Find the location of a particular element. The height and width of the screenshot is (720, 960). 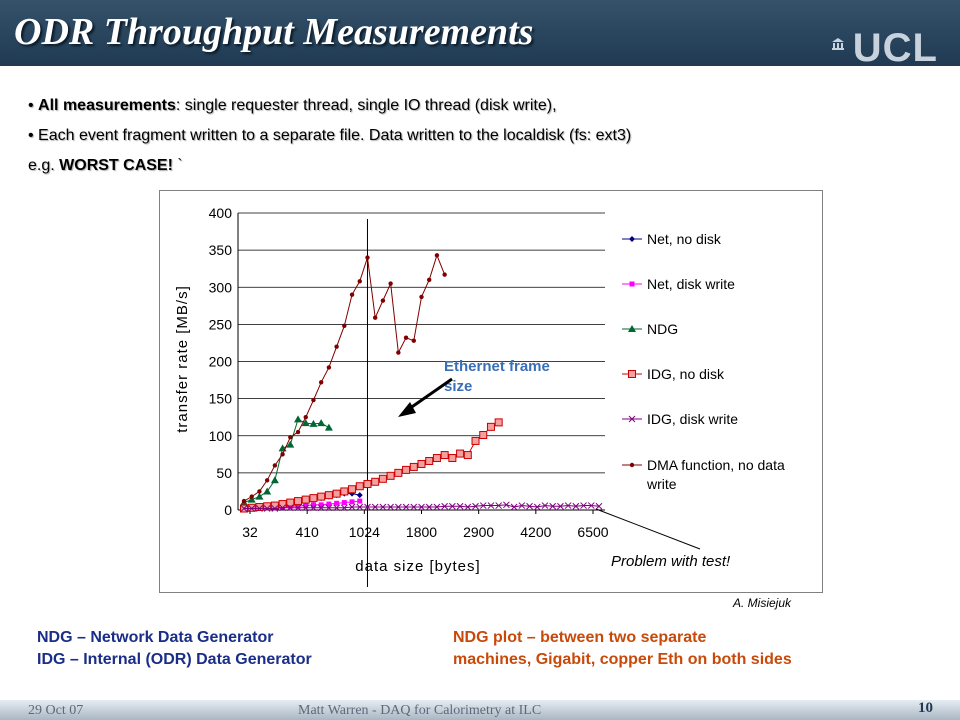

eg-line: e.g. WORST CASE! ` is located at coordinates (329, 170).